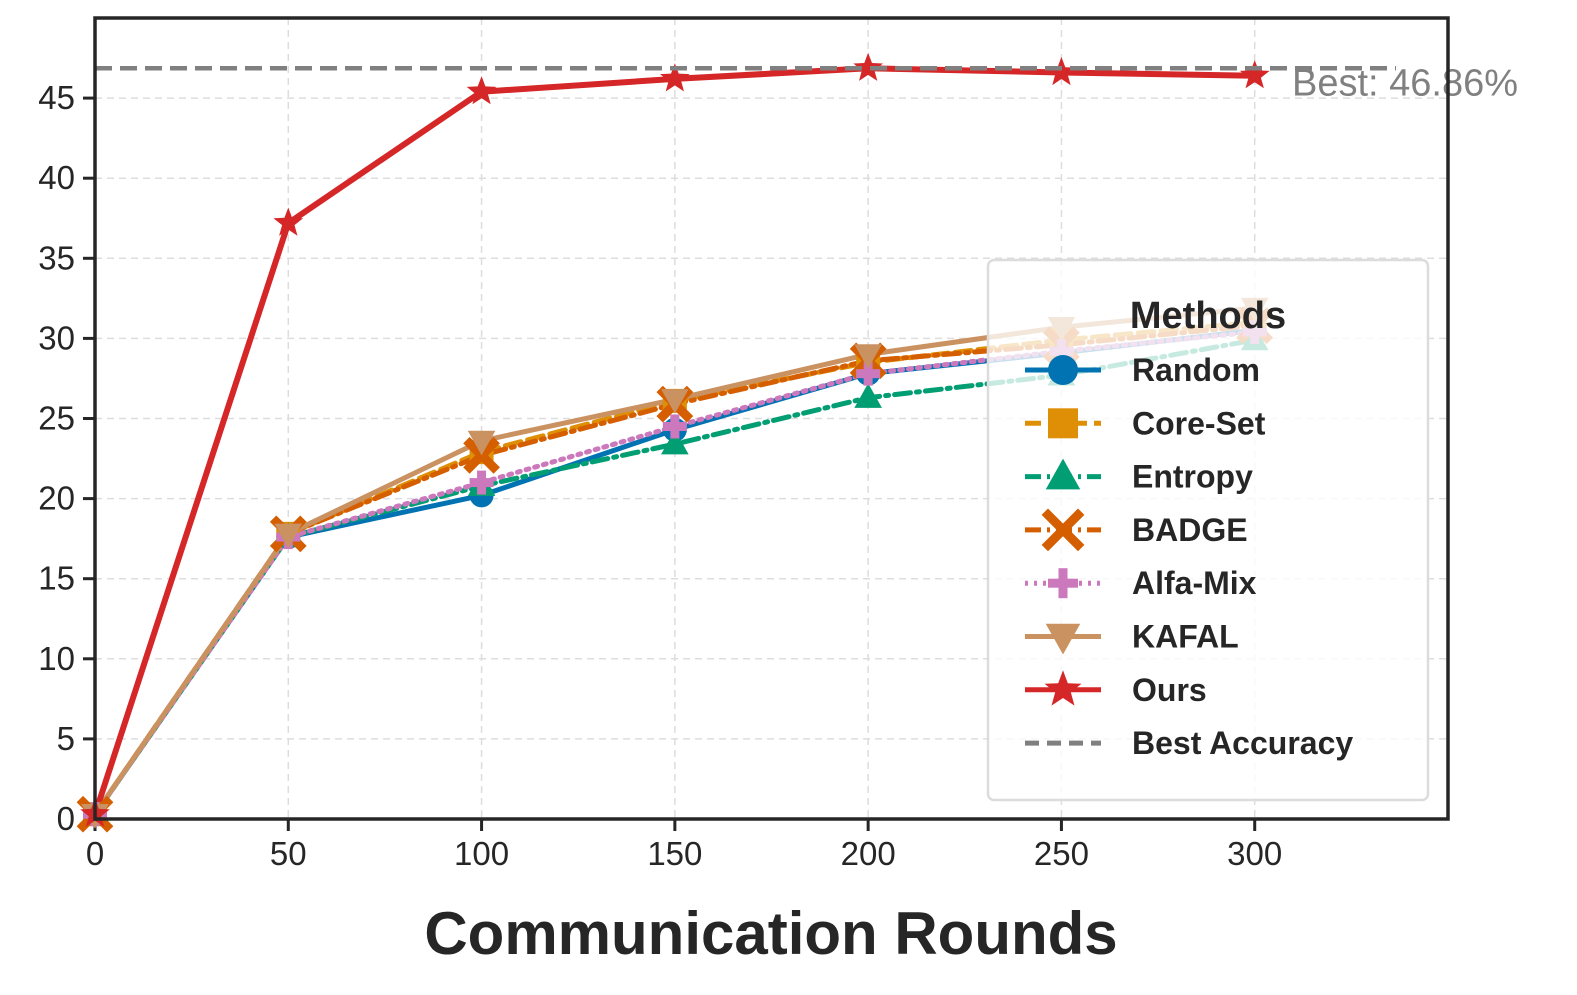 The height and width of the screenshot is (995, 1577). I want to click on legend-label: Alfa-Mix, so click(1194, 583).